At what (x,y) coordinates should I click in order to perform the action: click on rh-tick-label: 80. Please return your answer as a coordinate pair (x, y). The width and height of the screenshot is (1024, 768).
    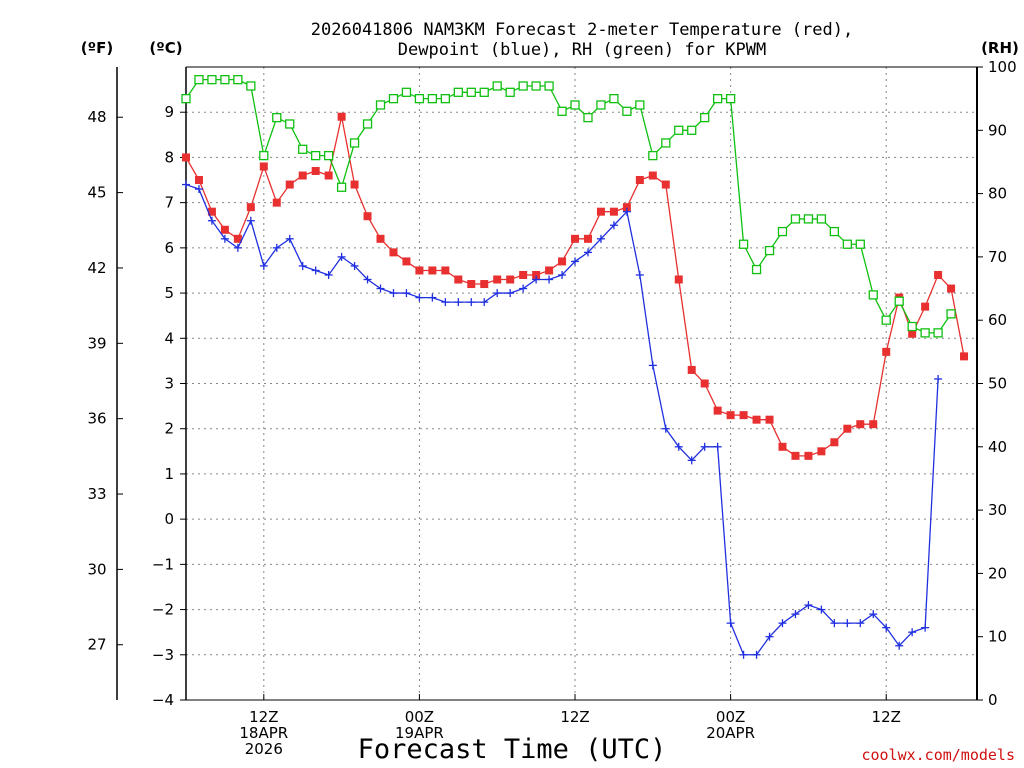
    Looking at the image, I should click on (997, 194).